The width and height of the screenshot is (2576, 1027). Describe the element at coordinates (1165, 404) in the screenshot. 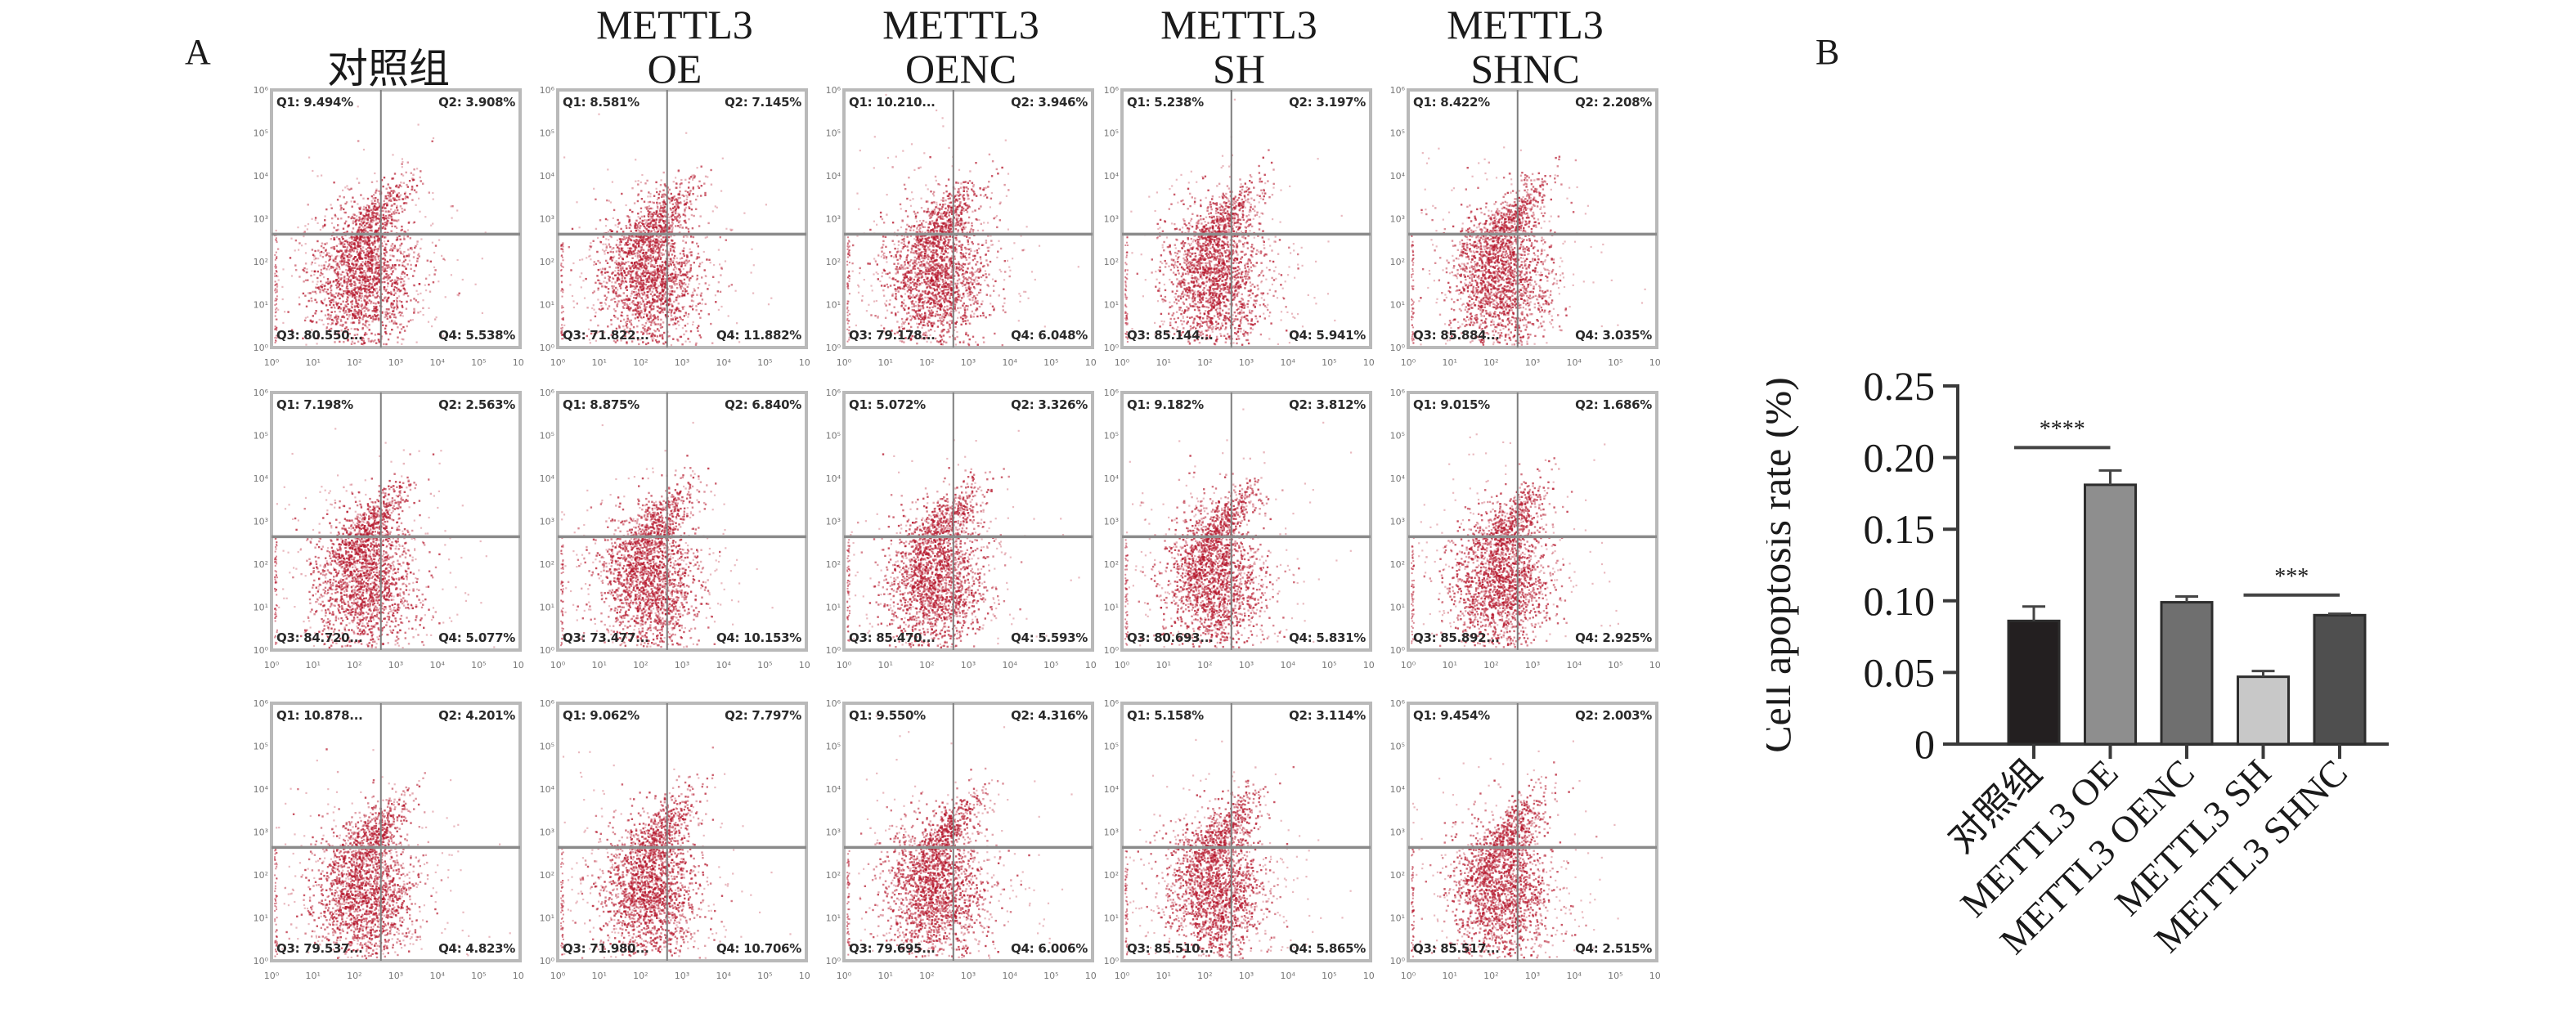

I see `quadrant-q1-label: Q1: 9.182%` at that location.